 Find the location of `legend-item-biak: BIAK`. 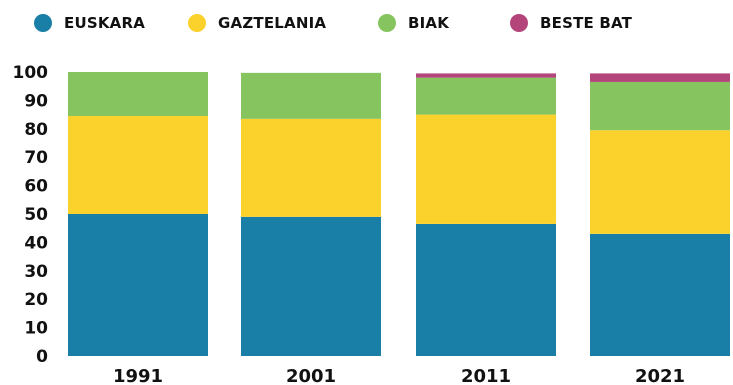

legend-item-biak: BIAK is located at coordinates (413, 23).